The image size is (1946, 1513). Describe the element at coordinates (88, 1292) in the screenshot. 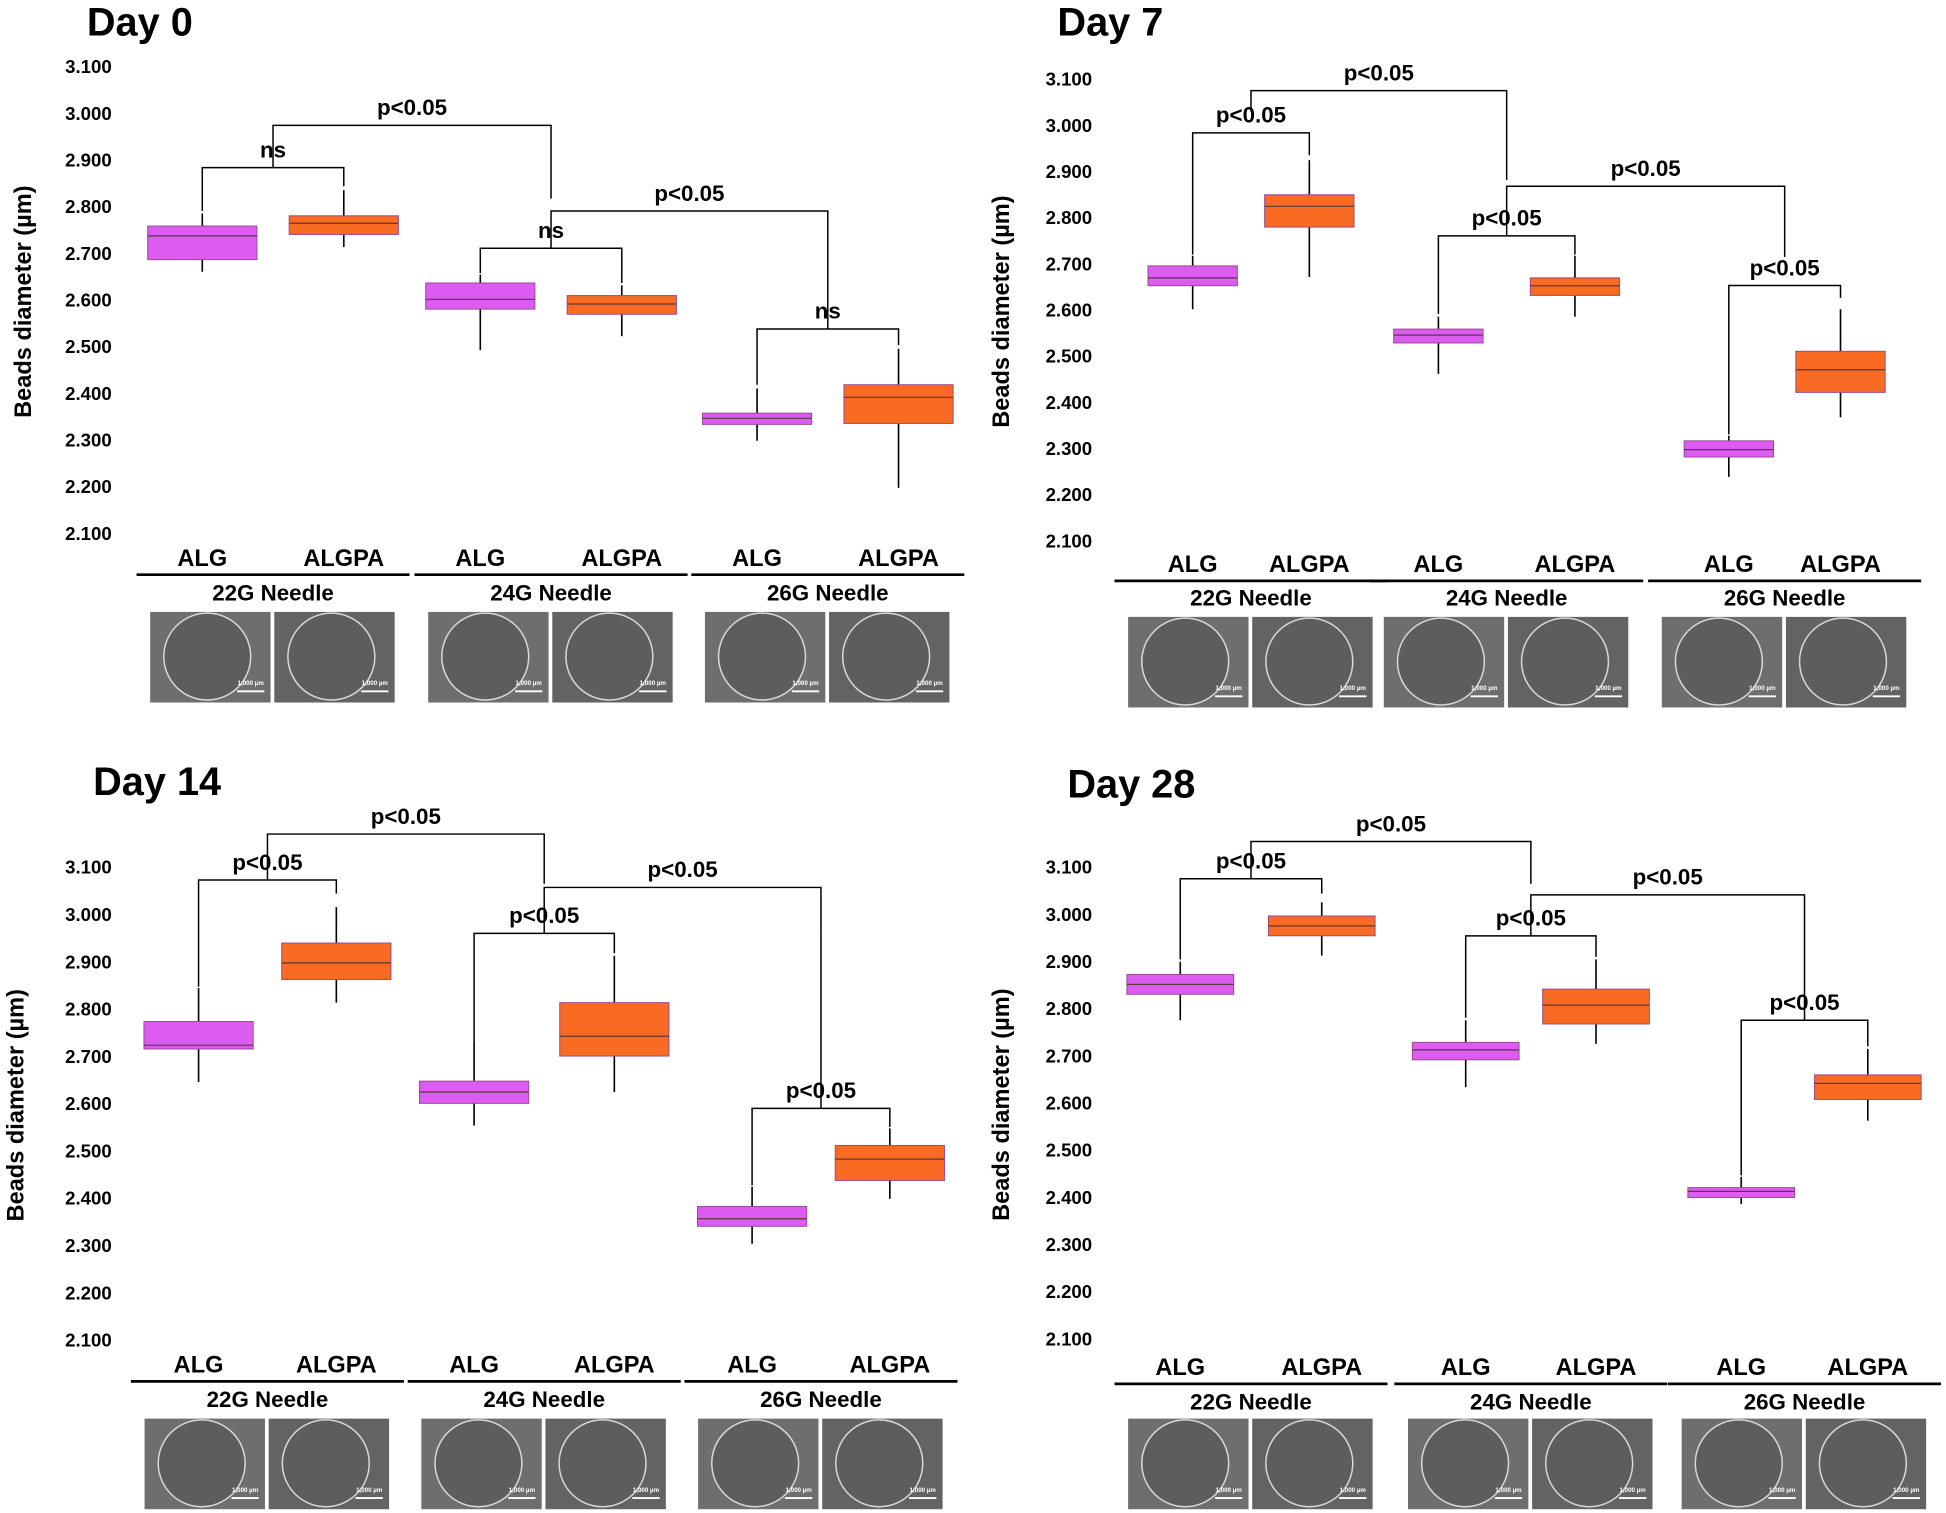

I see `y-tick-label: 2.200` at that location.